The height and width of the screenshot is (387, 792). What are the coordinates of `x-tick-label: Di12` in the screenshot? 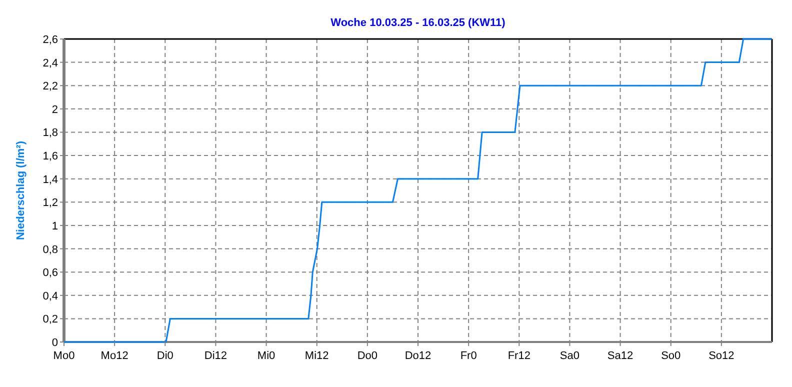 It's located at (216, 356).